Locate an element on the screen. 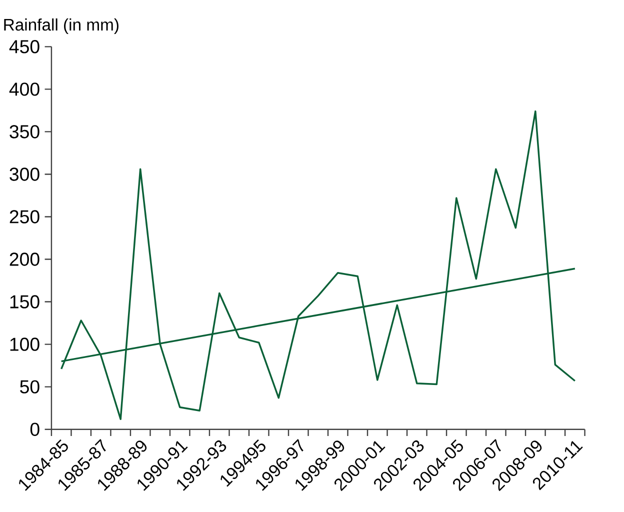 The image size is (624, 512). y-tick-label: 150 is located at coordinates (25, 301).